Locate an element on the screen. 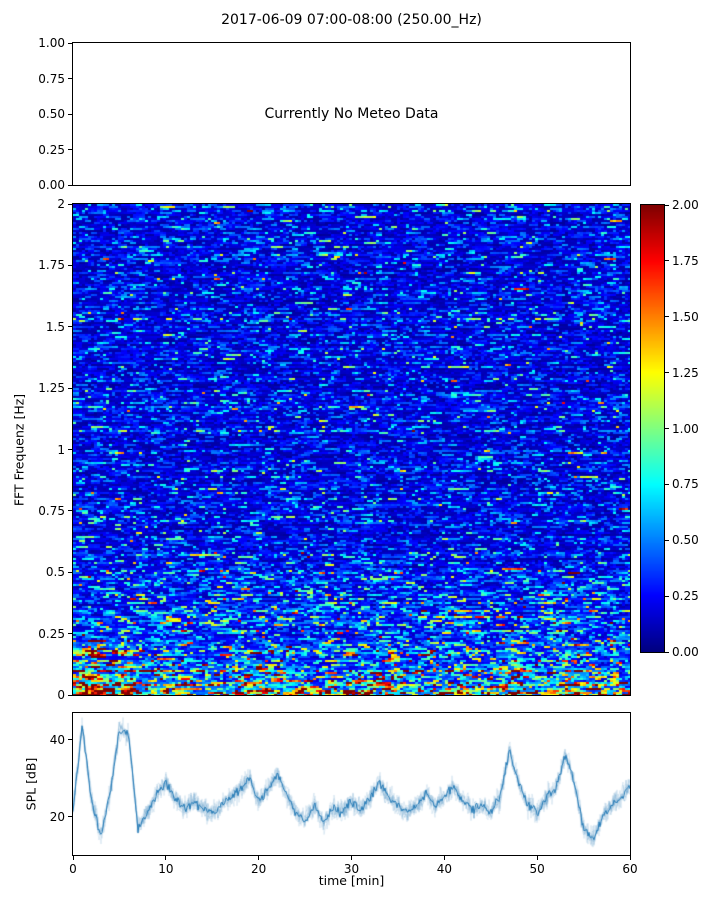 The width and height of the screenshot is (720, 900). tick-label: 2.00 is located at coordinates (685, 205).